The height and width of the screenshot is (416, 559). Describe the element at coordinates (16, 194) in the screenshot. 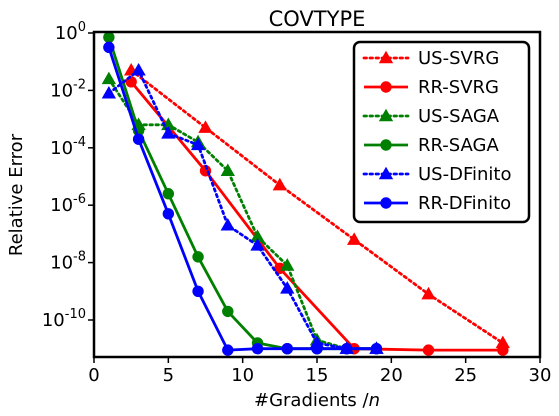

I see `y-axis-label: Relative Error` at that location.